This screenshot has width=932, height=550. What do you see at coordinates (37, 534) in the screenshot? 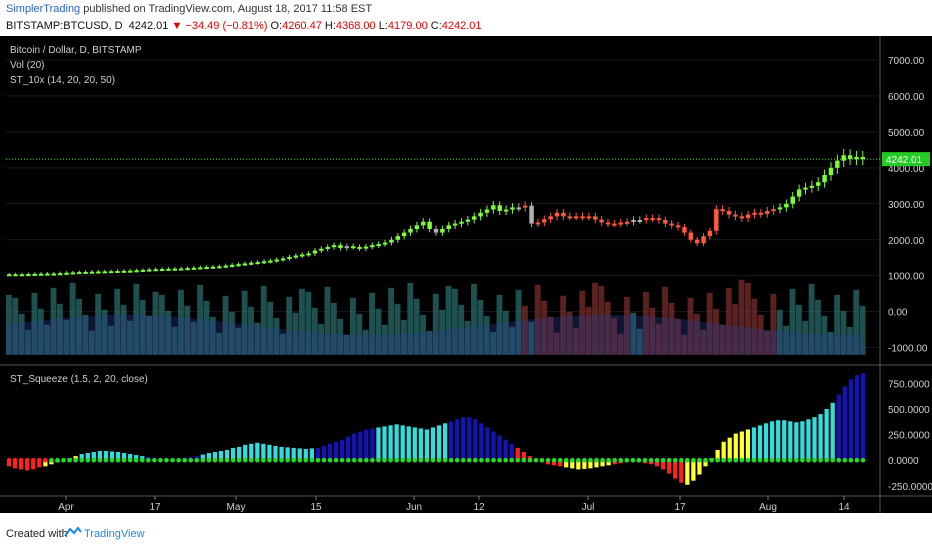
I see `created-with-text: Created with` at bounding box center [37, 534].